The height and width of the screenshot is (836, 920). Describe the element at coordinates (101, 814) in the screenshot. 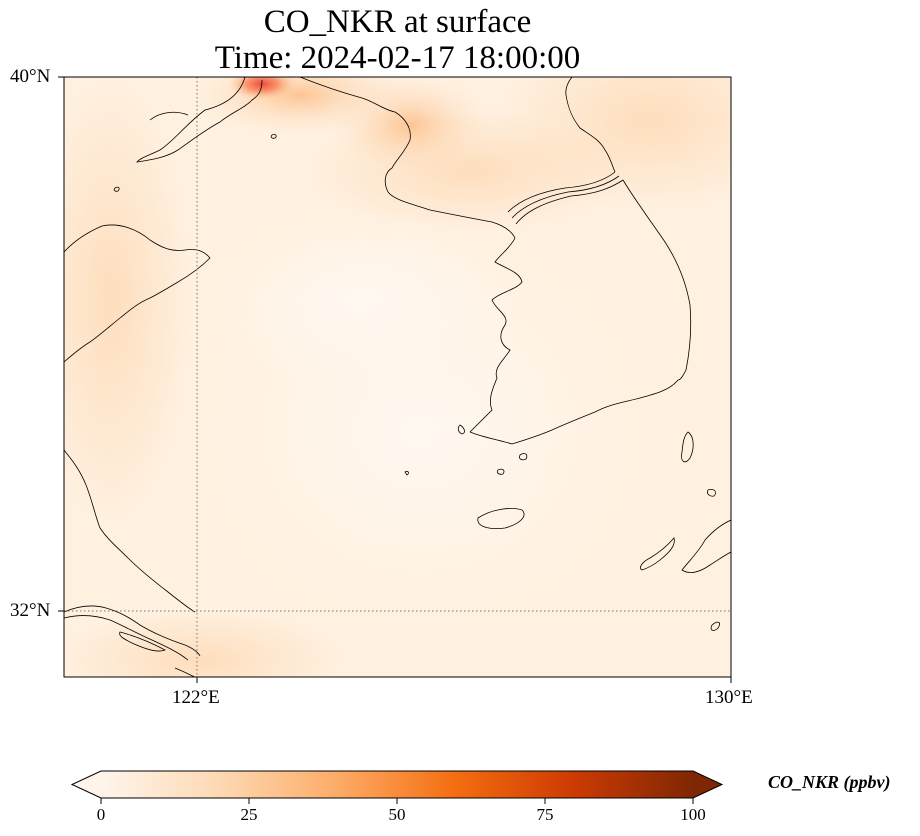

I see `colorbar-tick-0: 0` at that location.